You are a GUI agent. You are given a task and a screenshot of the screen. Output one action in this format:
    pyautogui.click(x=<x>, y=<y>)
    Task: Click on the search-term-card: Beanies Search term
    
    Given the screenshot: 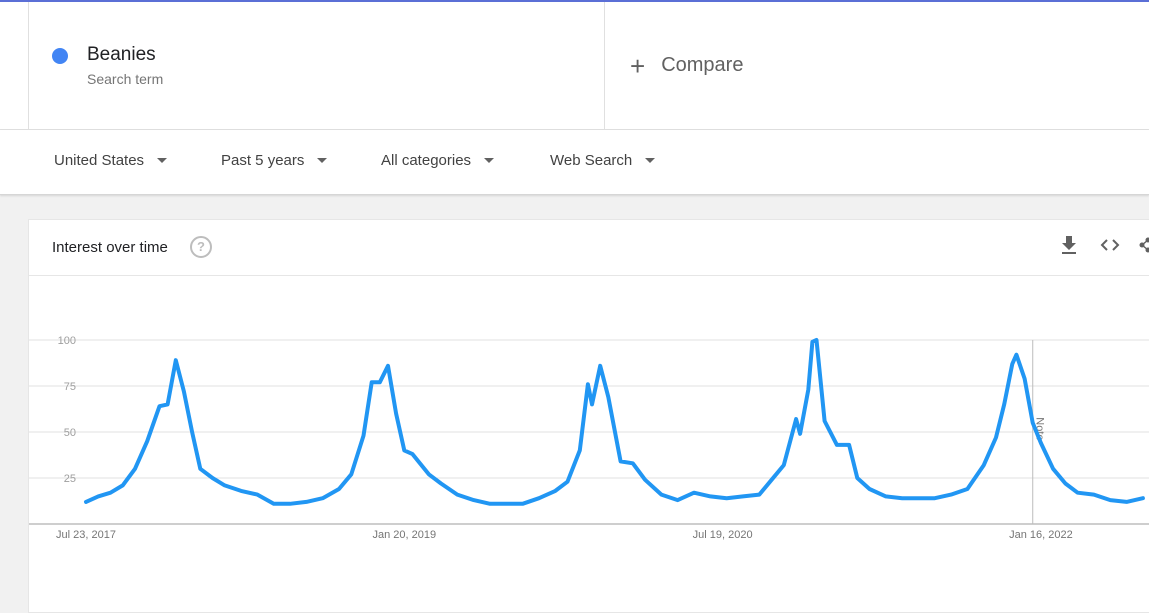 What is the action you would take?
    pyautogui.click(x=316, y=65)
    